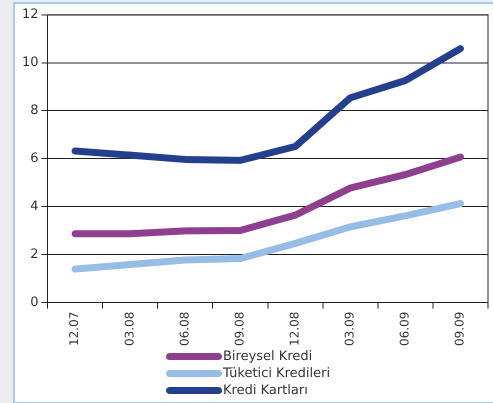 The height and width of the screenshot is (403, 493). What do you see at coordinates (459, 329) in the screenshot?
I see `x-tick-label: 09.09` at bounding box center [459, 329].